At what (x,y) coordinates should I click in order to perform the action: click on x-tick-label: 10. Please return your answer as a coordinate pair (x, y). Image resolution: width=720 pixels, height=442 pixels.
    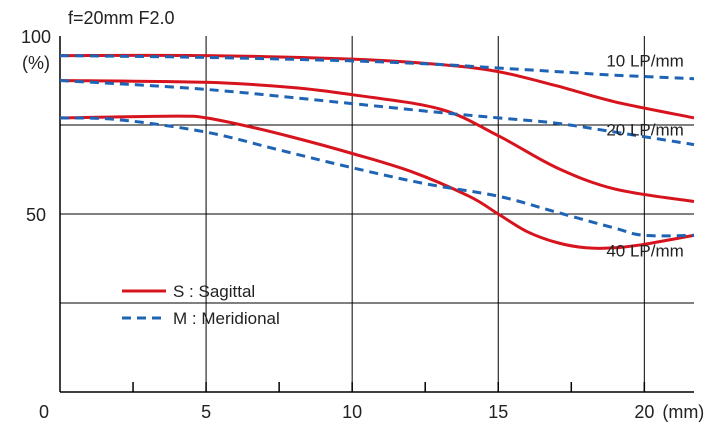
    Looking at the image, I should click on (352, 412).